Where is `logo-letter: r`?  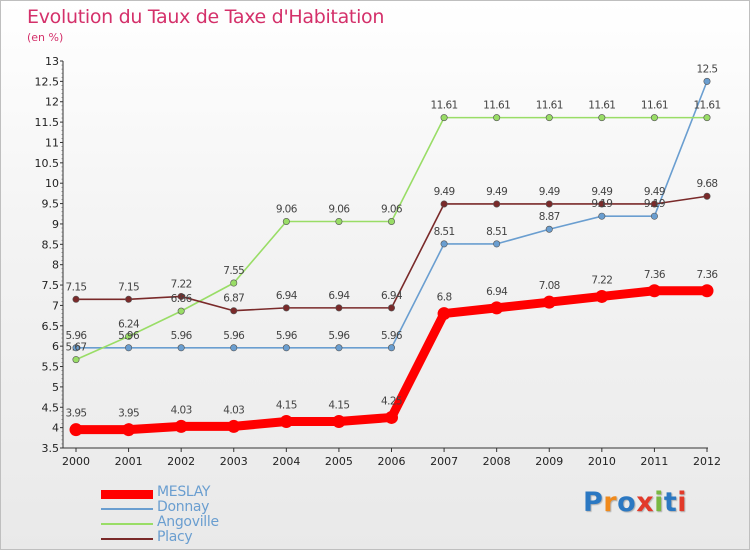
logo-letter: r is located at coordinates (610, 502).